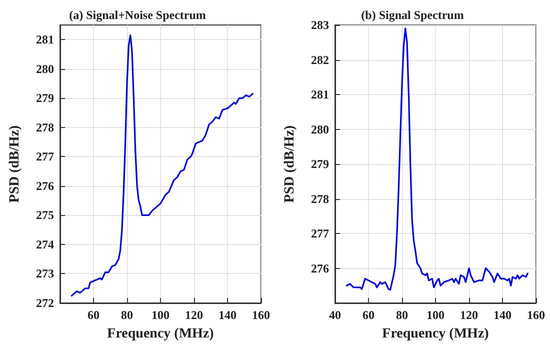  What do you see at coordinates (335, 315) in the screenshot?
I see `x-tick-label: 40` at bounding box center [335, 315].